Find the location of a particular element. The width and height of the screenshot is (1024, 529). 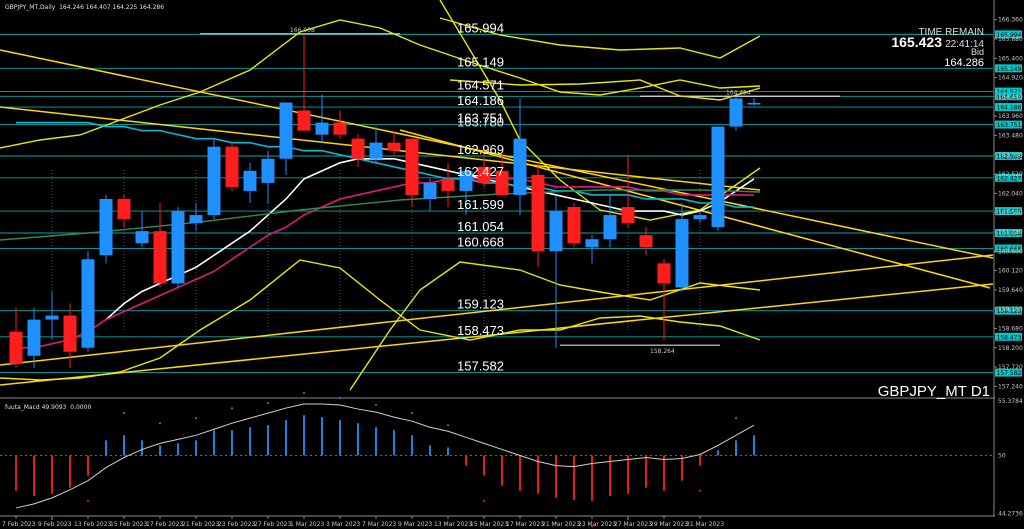

date-label: 29 Mar 2023 is located at coordinates (669, 524).